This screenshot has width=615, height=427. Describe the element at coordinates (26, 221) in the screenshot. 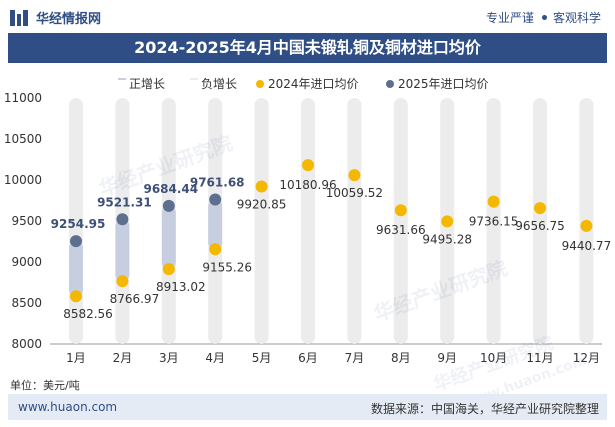

I see `y-tick-label: 9500` at that location.